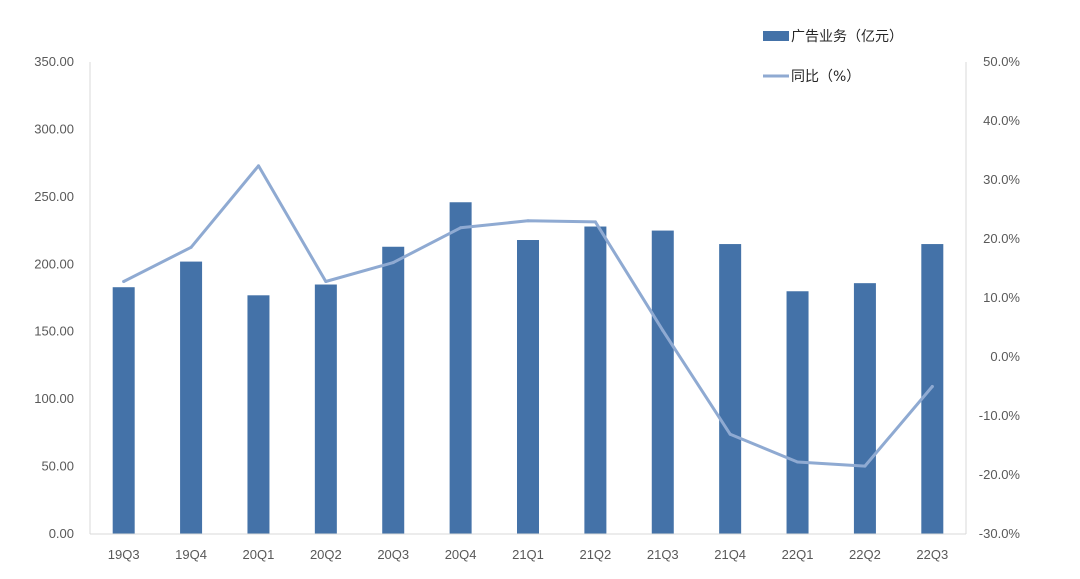  Describe the element at coordinates (1000, 474) in the screenshot. I see `right-tick-label: -20.0%` at that location.